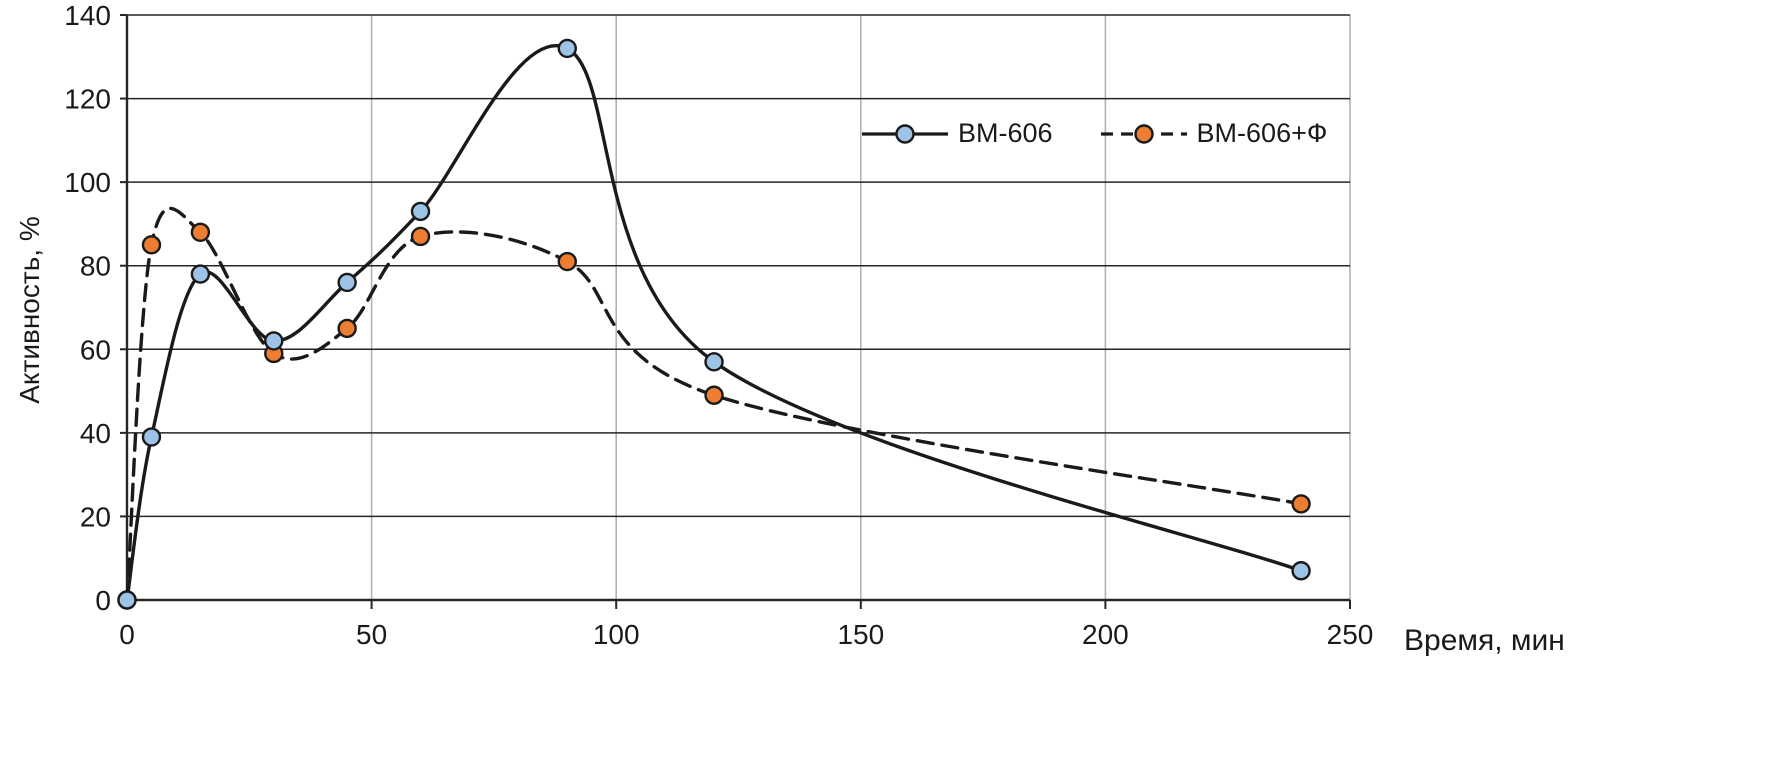 This screenshot has height=763, width=1788. What do you see at coordinates (1484, 640) in the screenshot?
I see `x-axis-title: Время, мин` at bounding box center [1484, 640].